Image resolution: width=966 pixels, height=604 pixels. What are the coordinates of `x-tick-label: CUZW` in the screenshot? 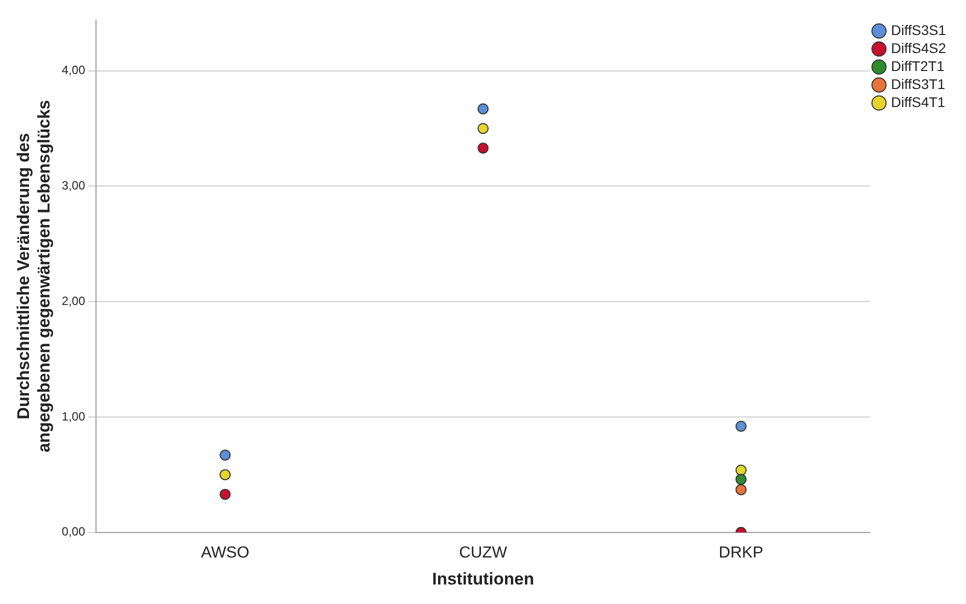 It's located at (483, 553).